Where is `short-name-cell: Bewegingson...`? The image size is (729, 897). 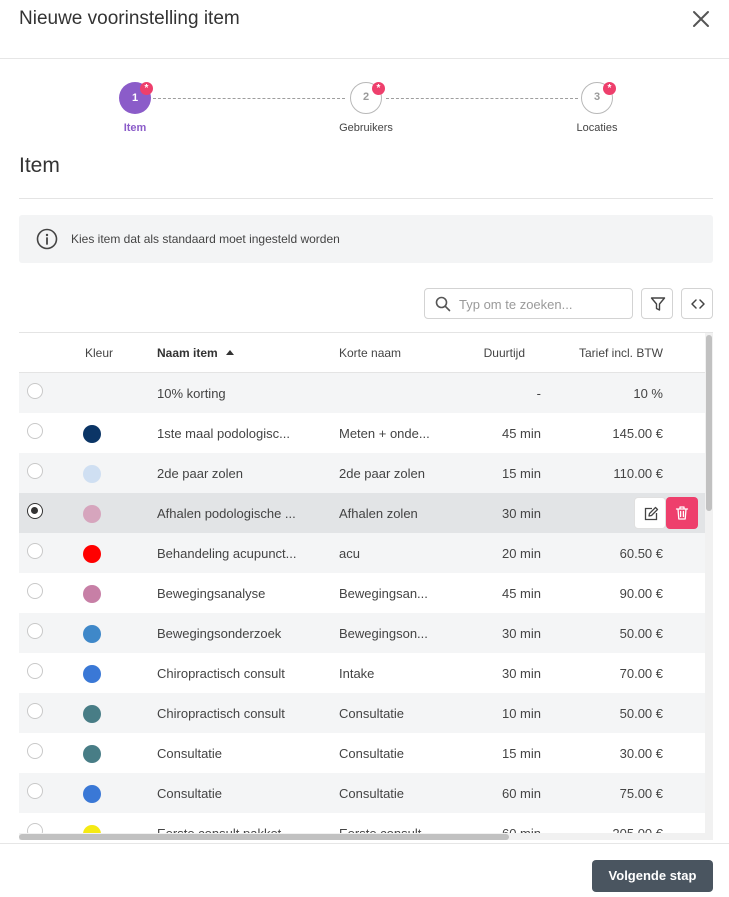
short-name-cell: Bewegingson... is located at coordinates (383, 633).